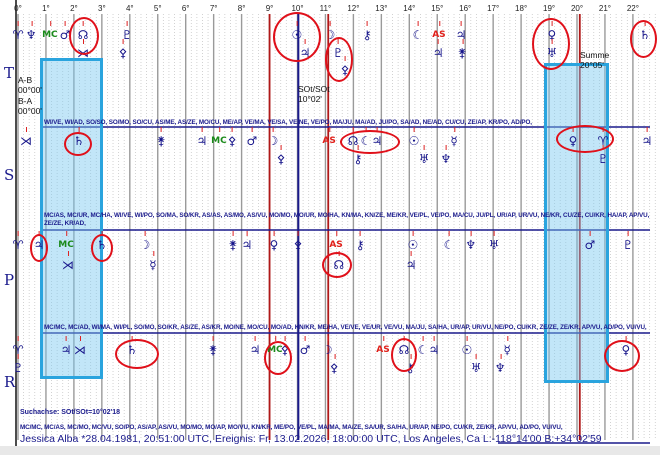 The image size is (660, 455). Describe the element at coordinates (50, 30) in the screenshot. I see `planet-glyph-t: MC` at that location.